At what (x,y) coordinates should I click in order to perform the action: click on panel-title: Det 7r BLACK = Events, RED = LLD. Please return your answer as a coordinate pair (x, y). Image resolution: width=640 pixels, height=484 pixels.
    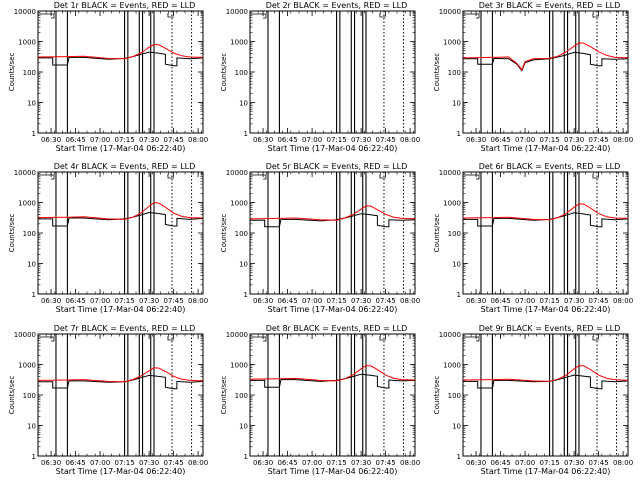
    Looking at the image, I should click on (125, 328).